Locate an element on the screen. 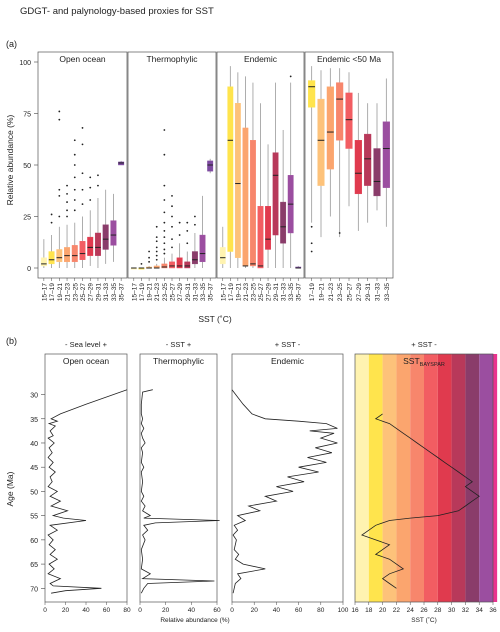  x-tick-label: 32 is located at coordinates (466, 610).